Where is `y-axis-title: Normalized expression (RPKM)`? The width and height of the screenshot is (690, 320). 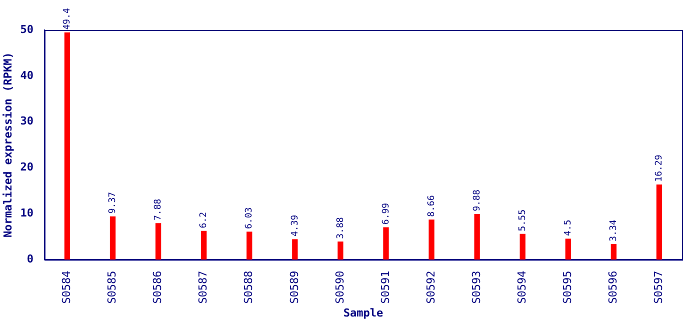
y-axis-title: Normalized expression (RPKM) is located at coordinates (7, 145).